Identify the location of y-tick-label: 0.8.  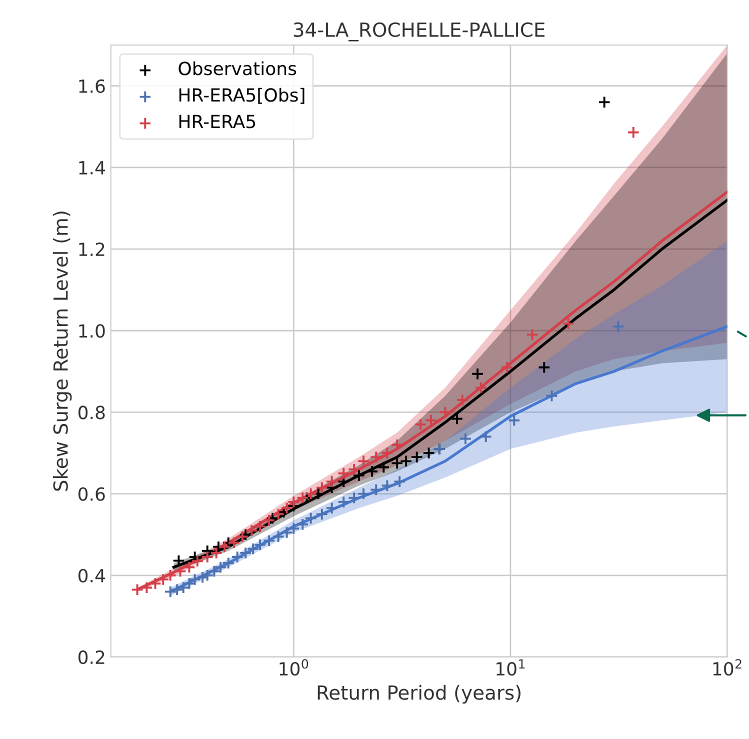
(91, 413).